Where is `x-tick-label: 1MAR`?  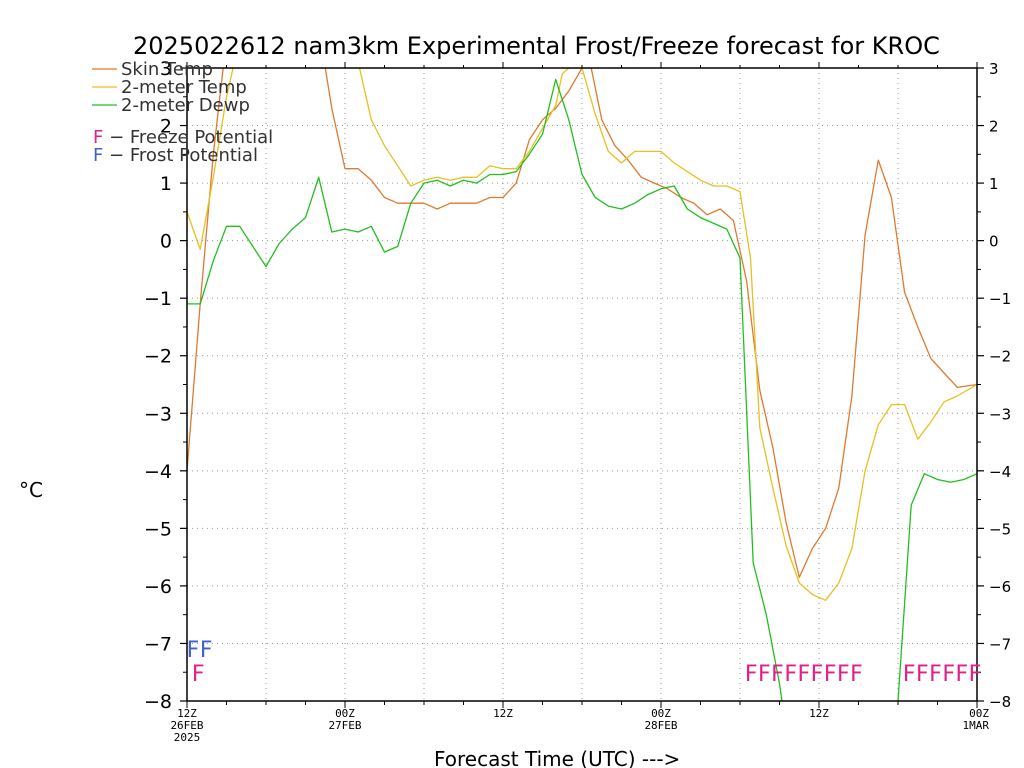
x-tick-label: 1MAR is located at coordinates (976, 725).